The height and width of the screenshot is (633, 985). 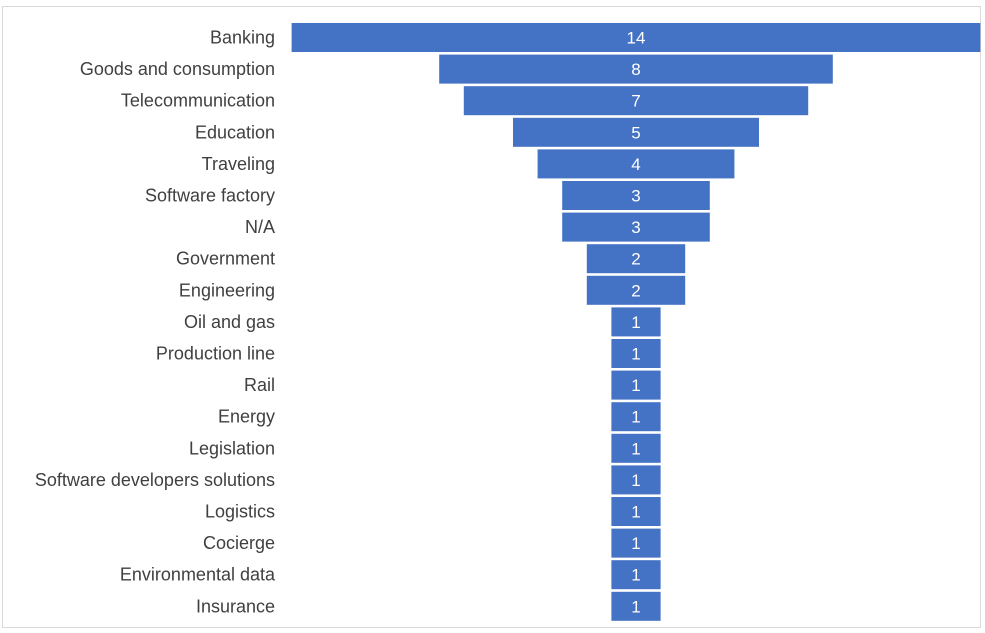 I want to click on category-label: Rail, so click(x=259, y=385).